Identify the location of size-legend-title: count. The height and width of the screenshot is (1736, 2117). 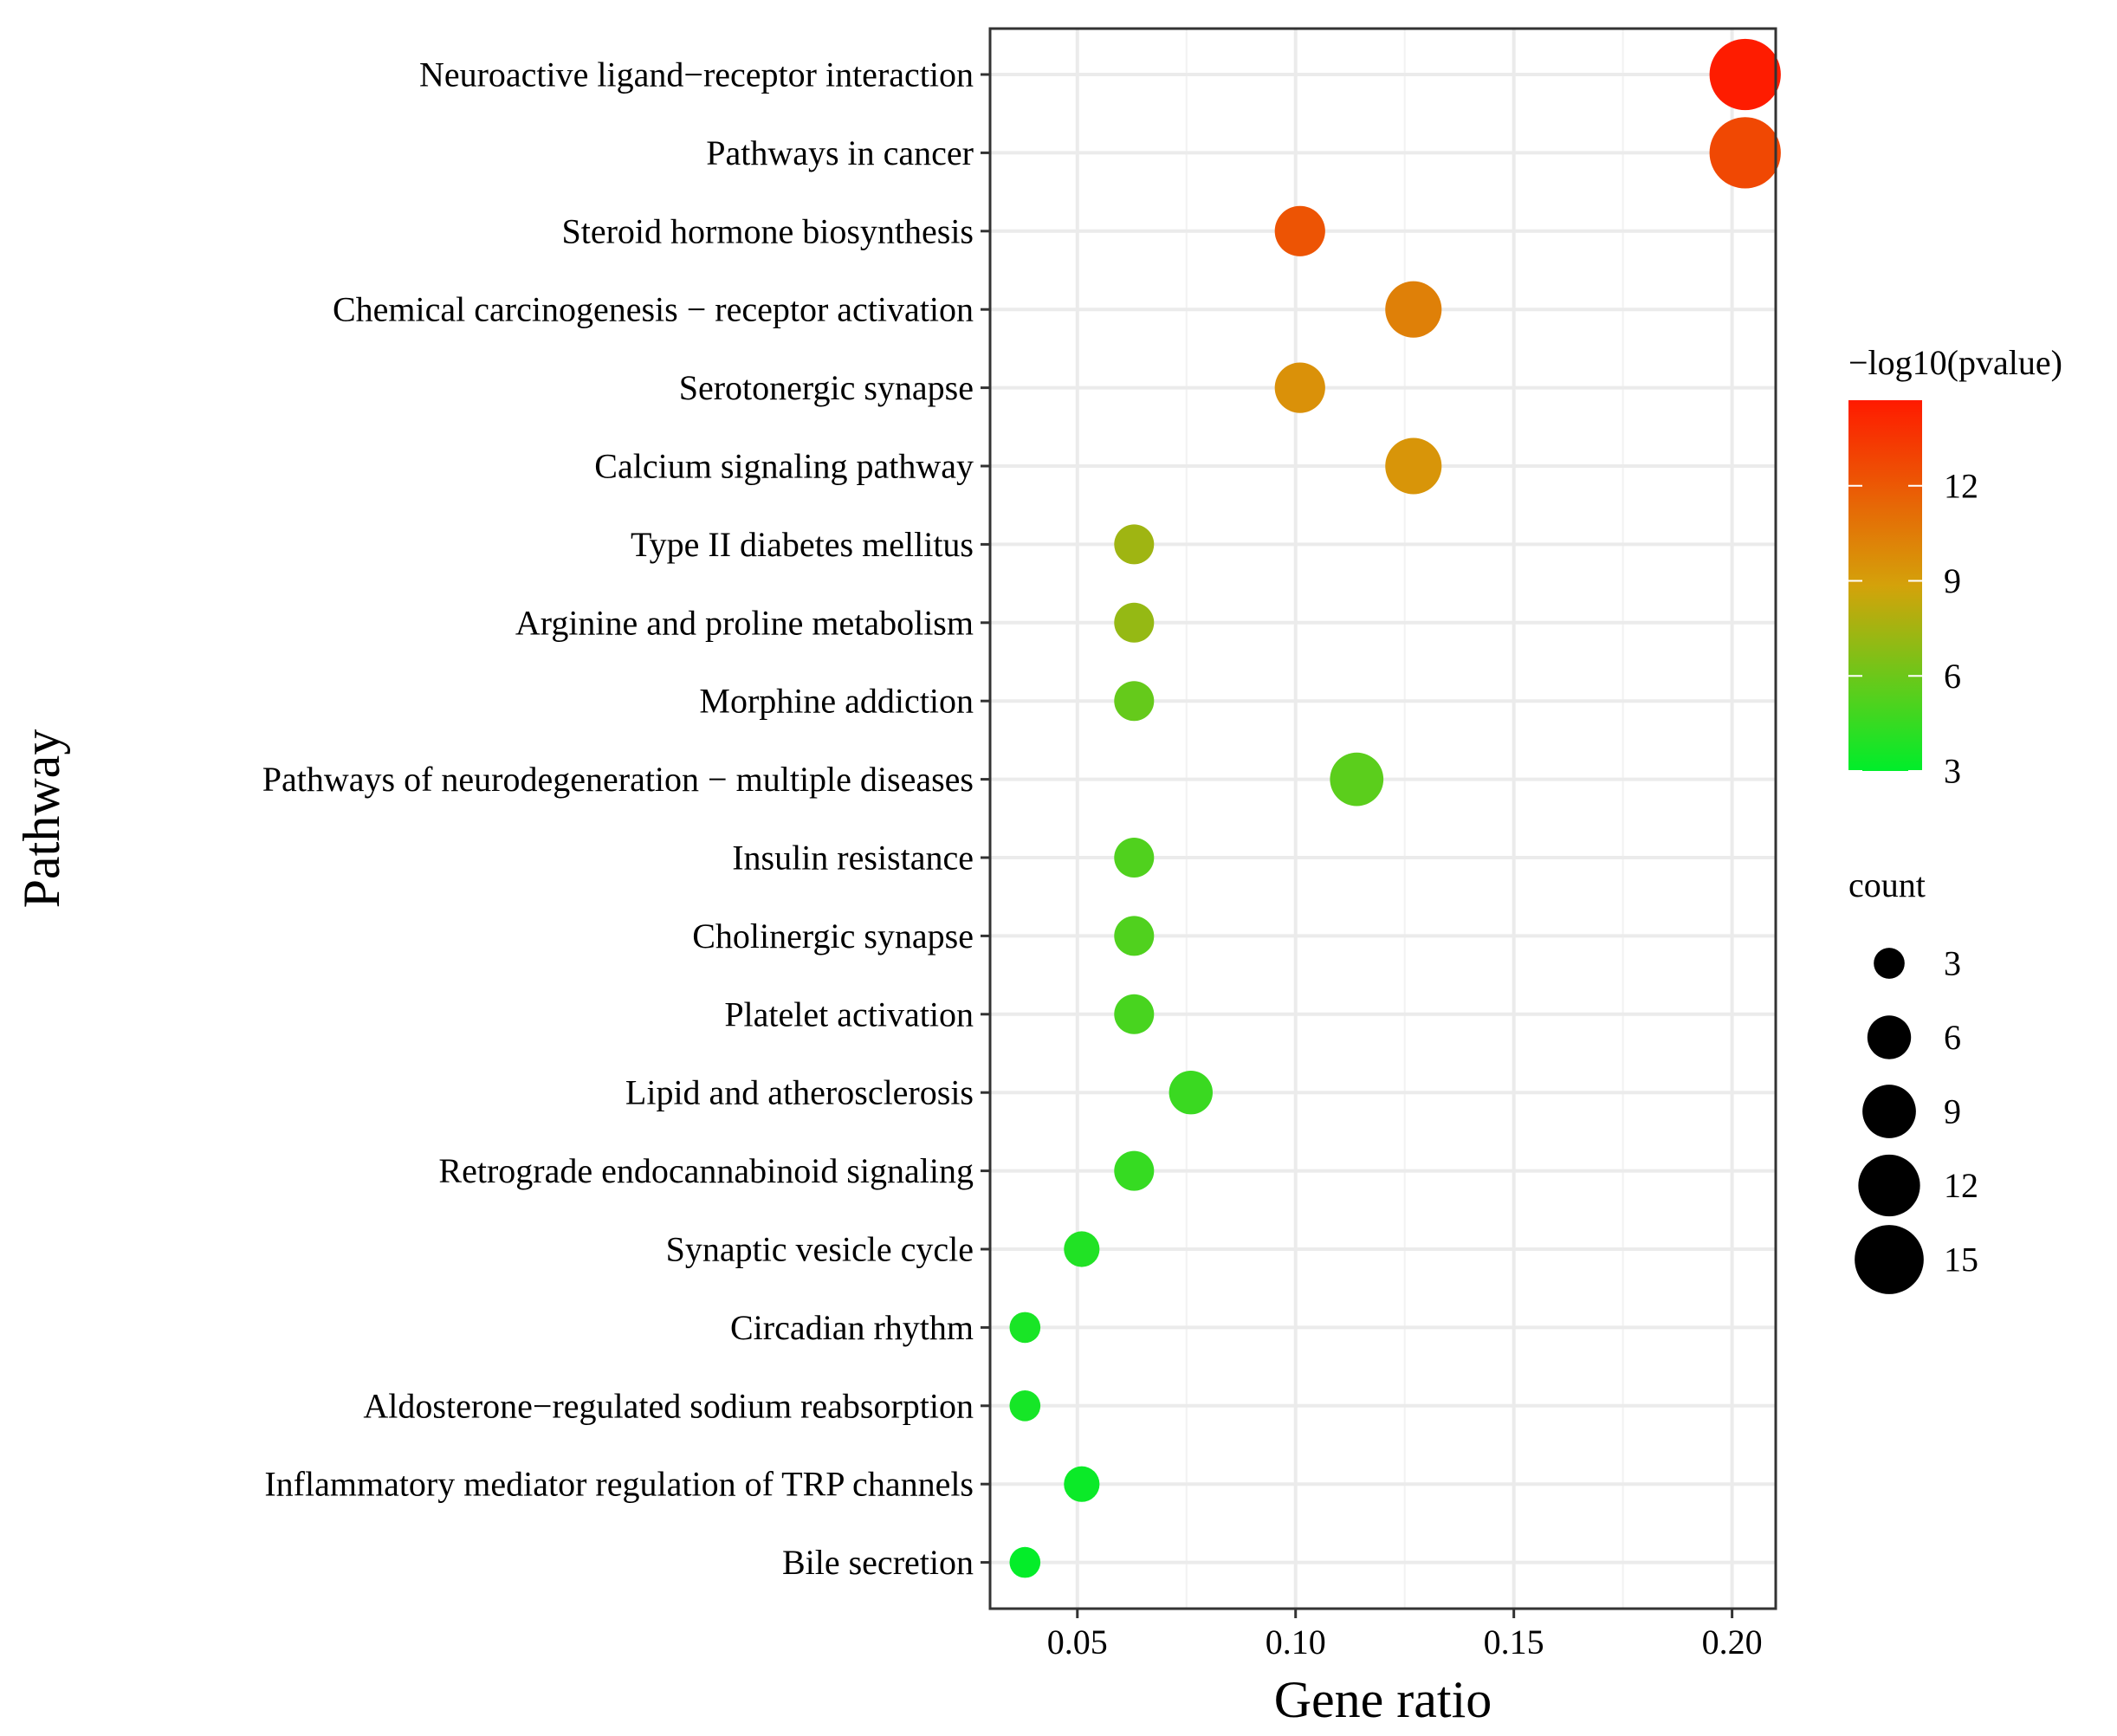
(1887, 884).